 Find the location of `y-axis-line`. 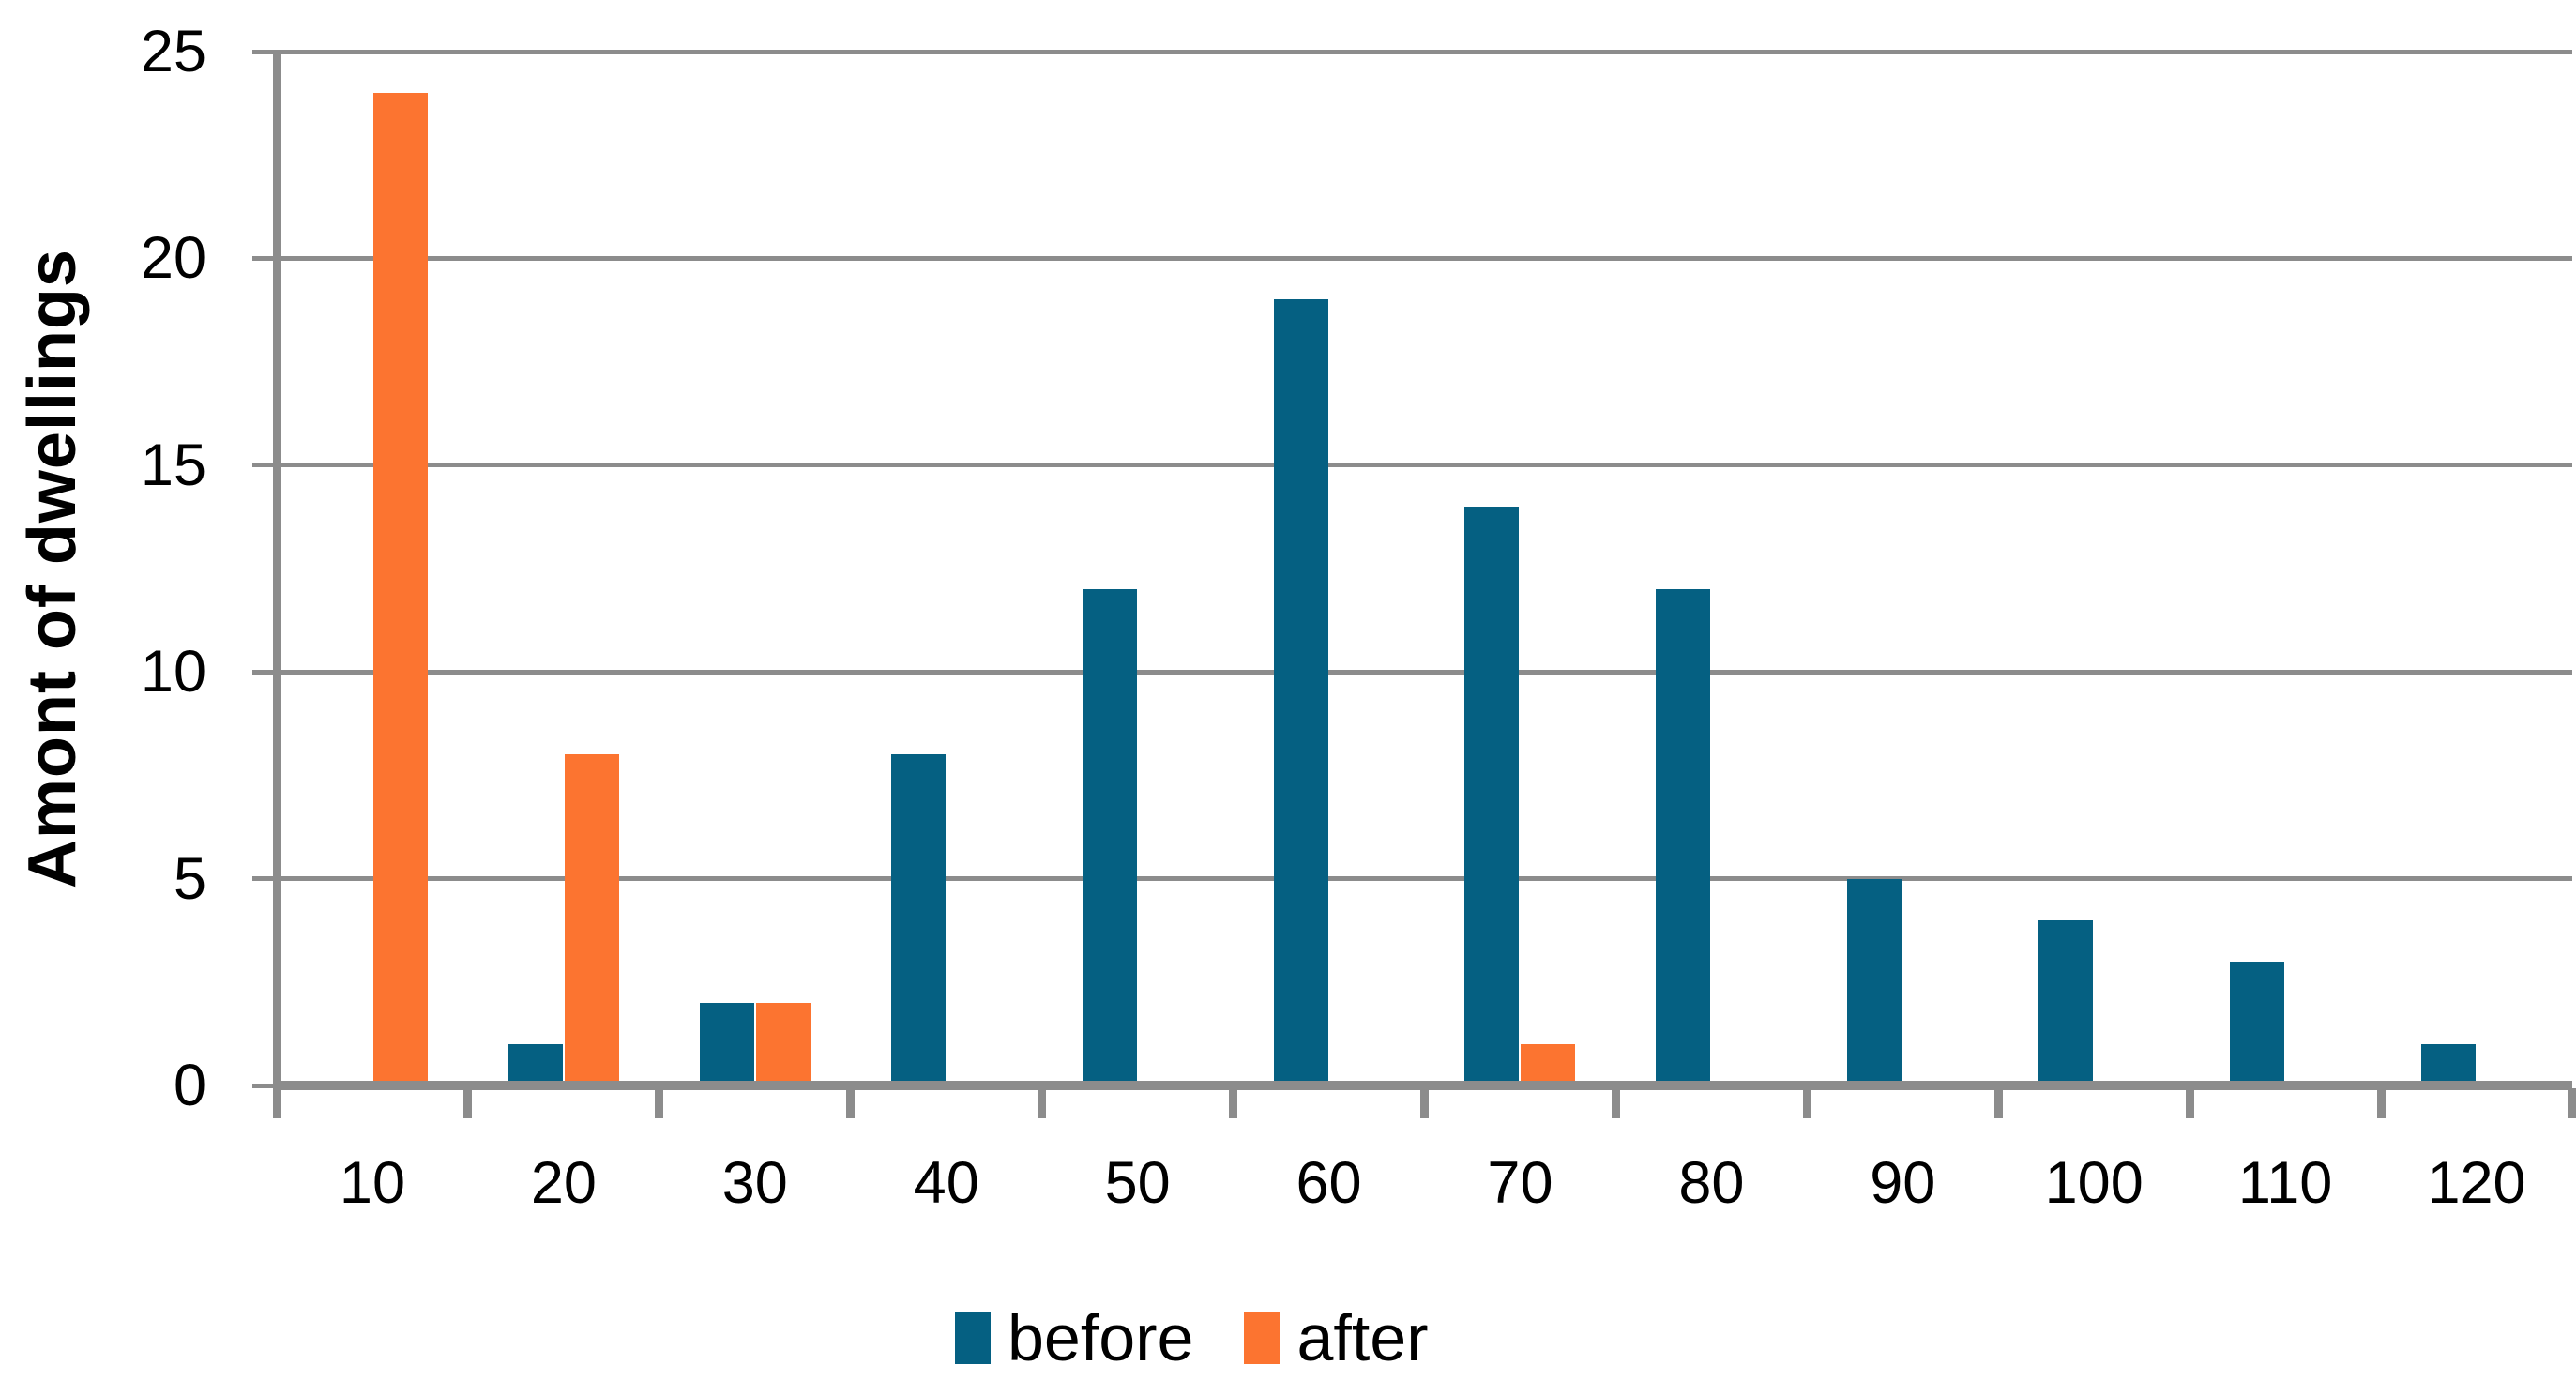

y-axis-line is located at coordinates (276, 583).